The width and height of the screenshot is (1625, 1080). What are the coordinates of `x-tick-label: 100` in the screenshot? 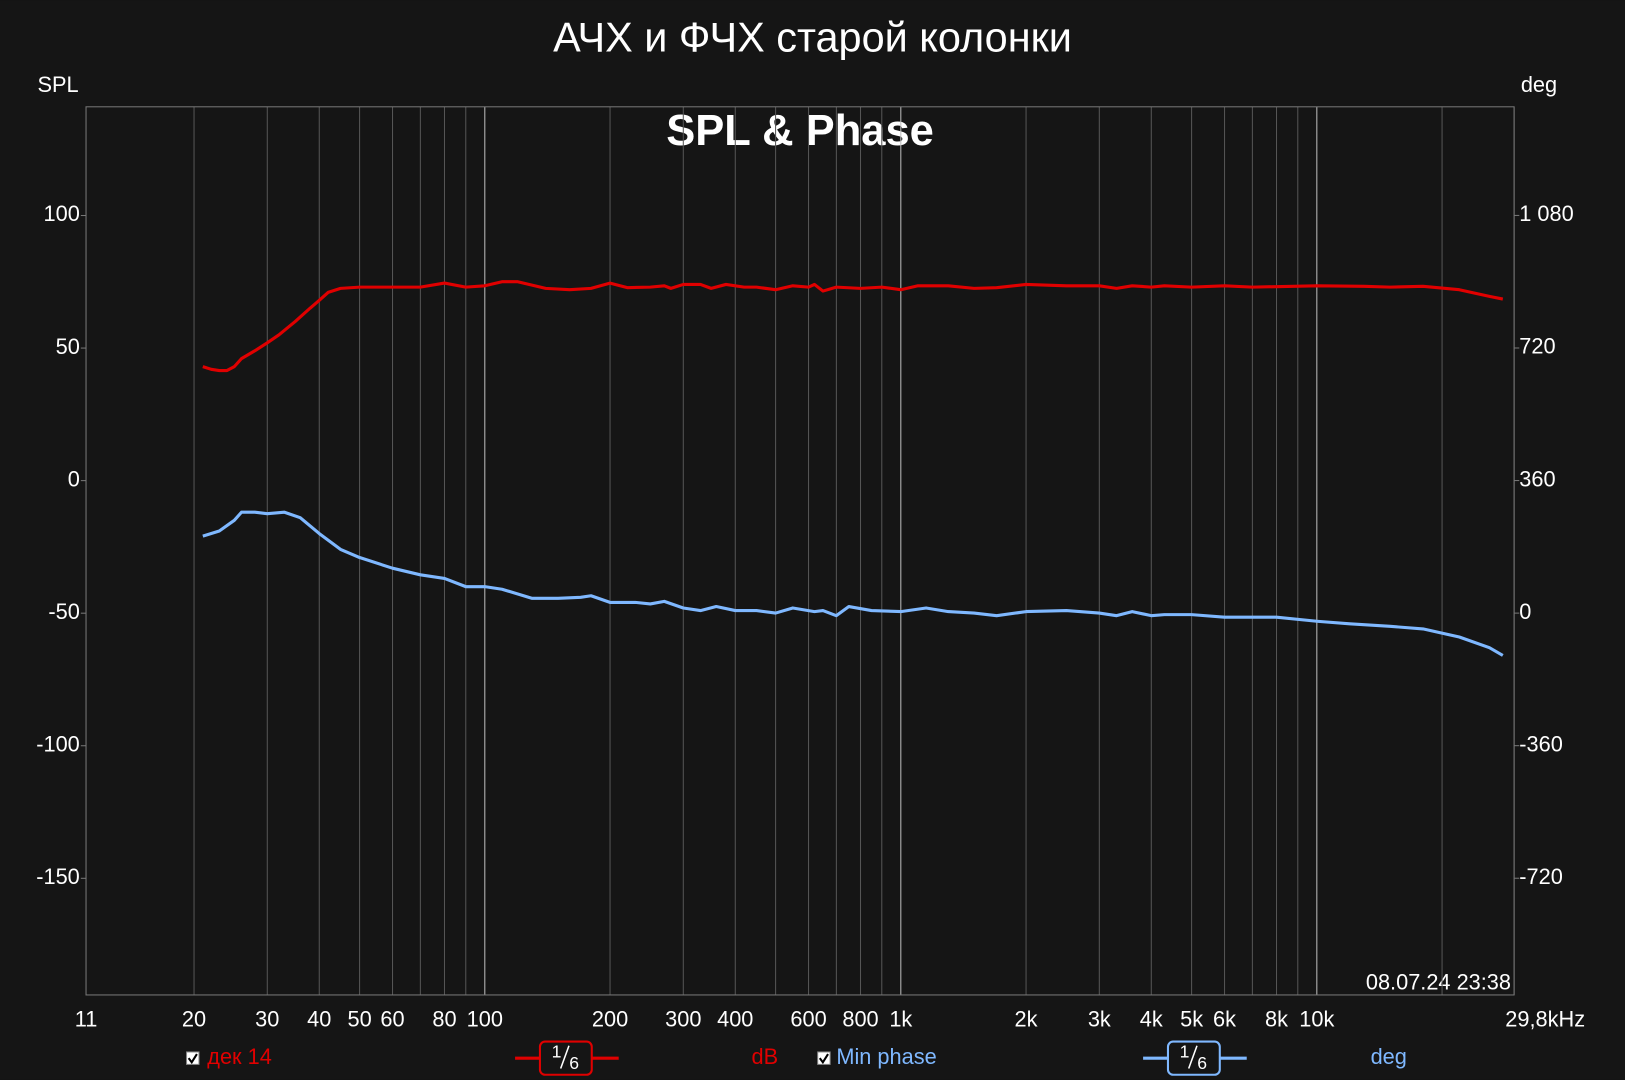 It's located at (485, 1019).